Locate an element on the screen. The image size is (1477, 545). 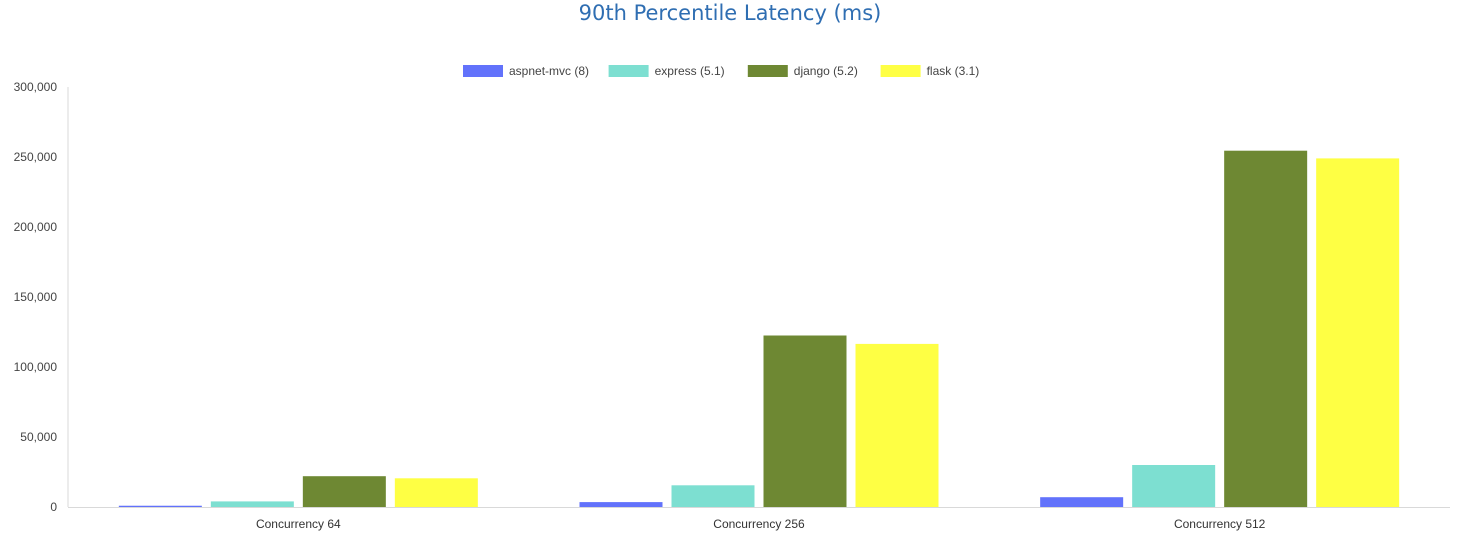
y-tick-label: 100,000 is located at coordinates (36, 367).